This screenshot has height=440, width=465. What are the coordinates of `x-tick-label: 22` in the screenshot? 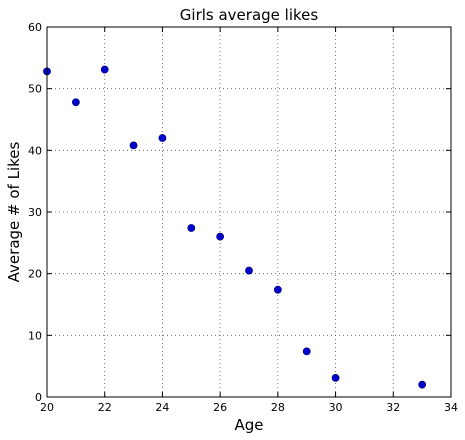 It's located at (105, 407).